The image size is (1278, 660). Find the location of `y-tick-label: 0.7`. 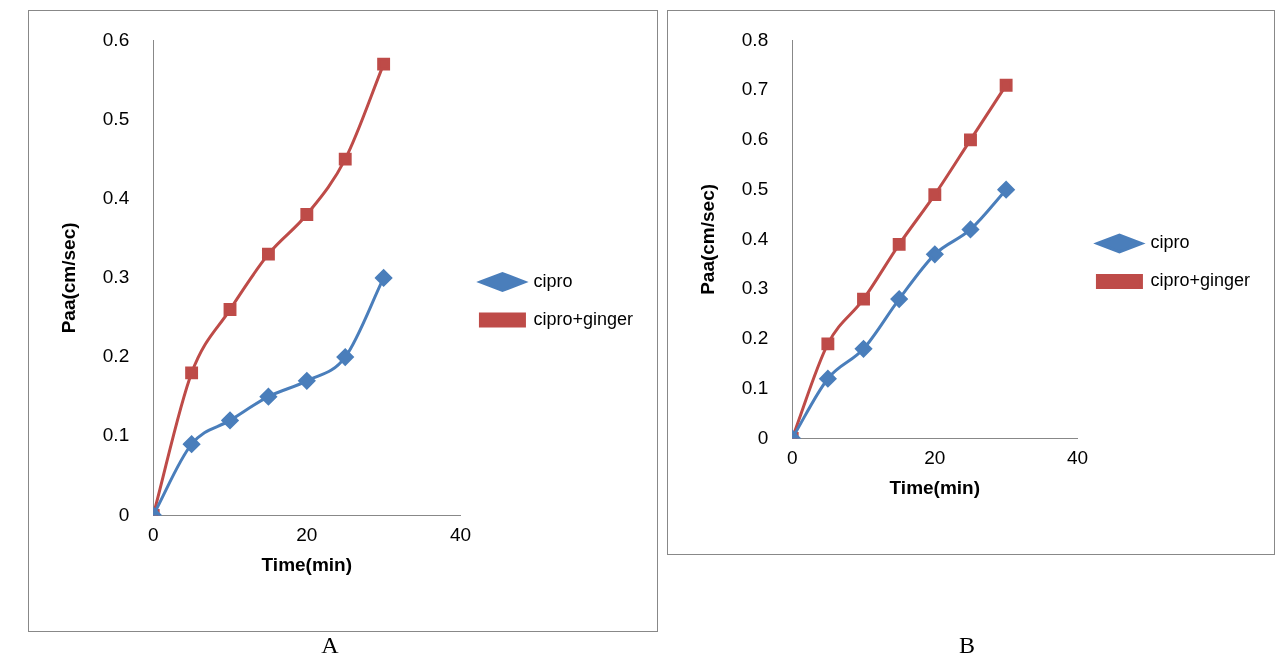

y-tick-label: 0.7 is located at coordinates (755, 89).